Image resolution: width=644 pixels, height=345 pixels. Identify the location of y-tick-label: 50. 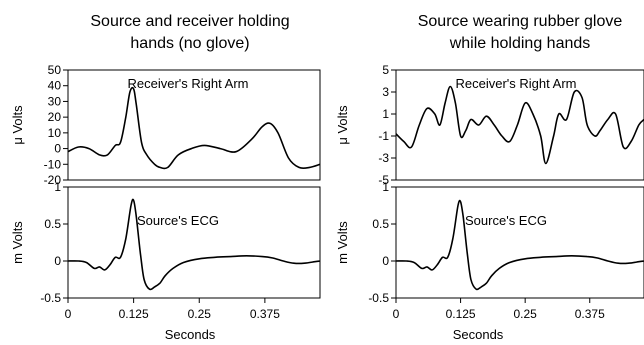
(55, 70).